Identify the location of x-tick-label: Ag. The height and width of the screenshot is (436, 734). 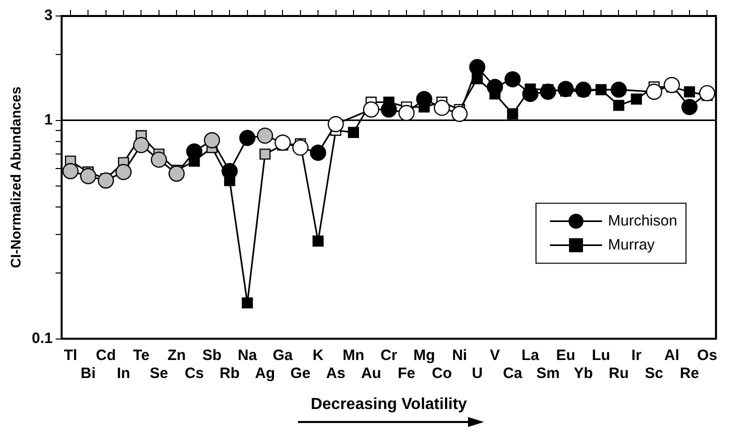
(265, 373).